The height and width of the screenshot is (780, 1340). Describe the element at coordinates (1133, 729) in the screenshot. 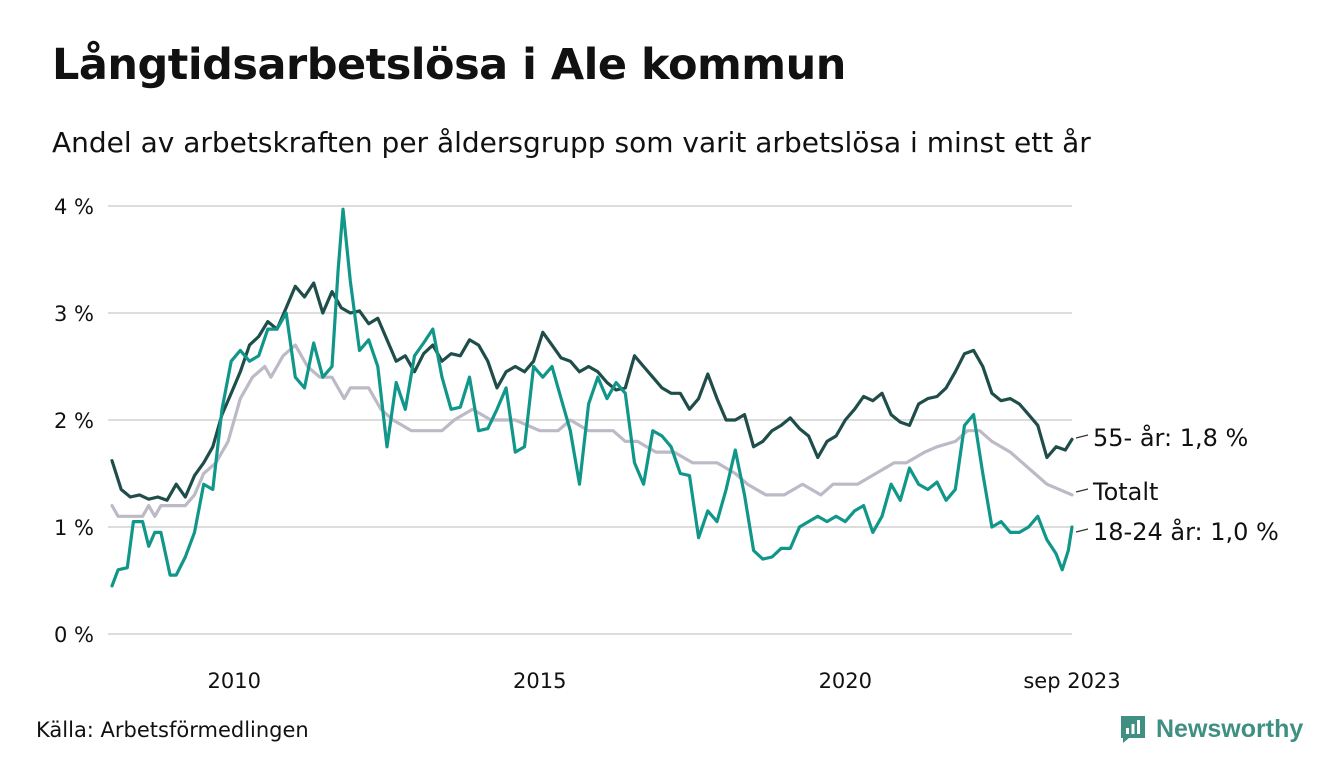

I see `newsworthy-logo-icon` at that location.